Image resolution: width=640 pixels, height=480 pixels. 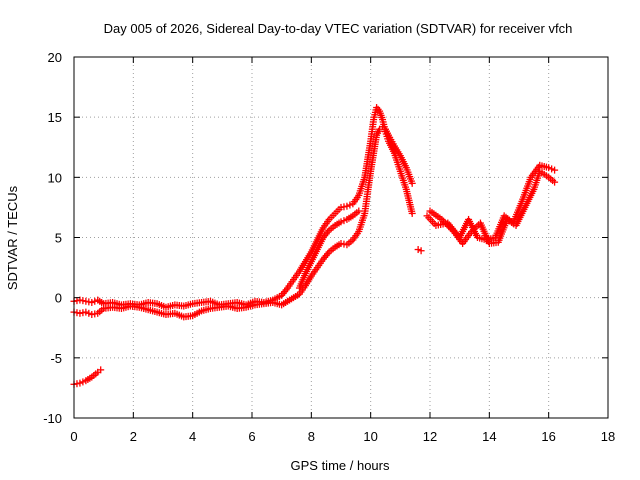 What do you see at coordinates (608, 436) in the screenshot?
I see `x-tick-label: 18` at bounding box center [608, 436].